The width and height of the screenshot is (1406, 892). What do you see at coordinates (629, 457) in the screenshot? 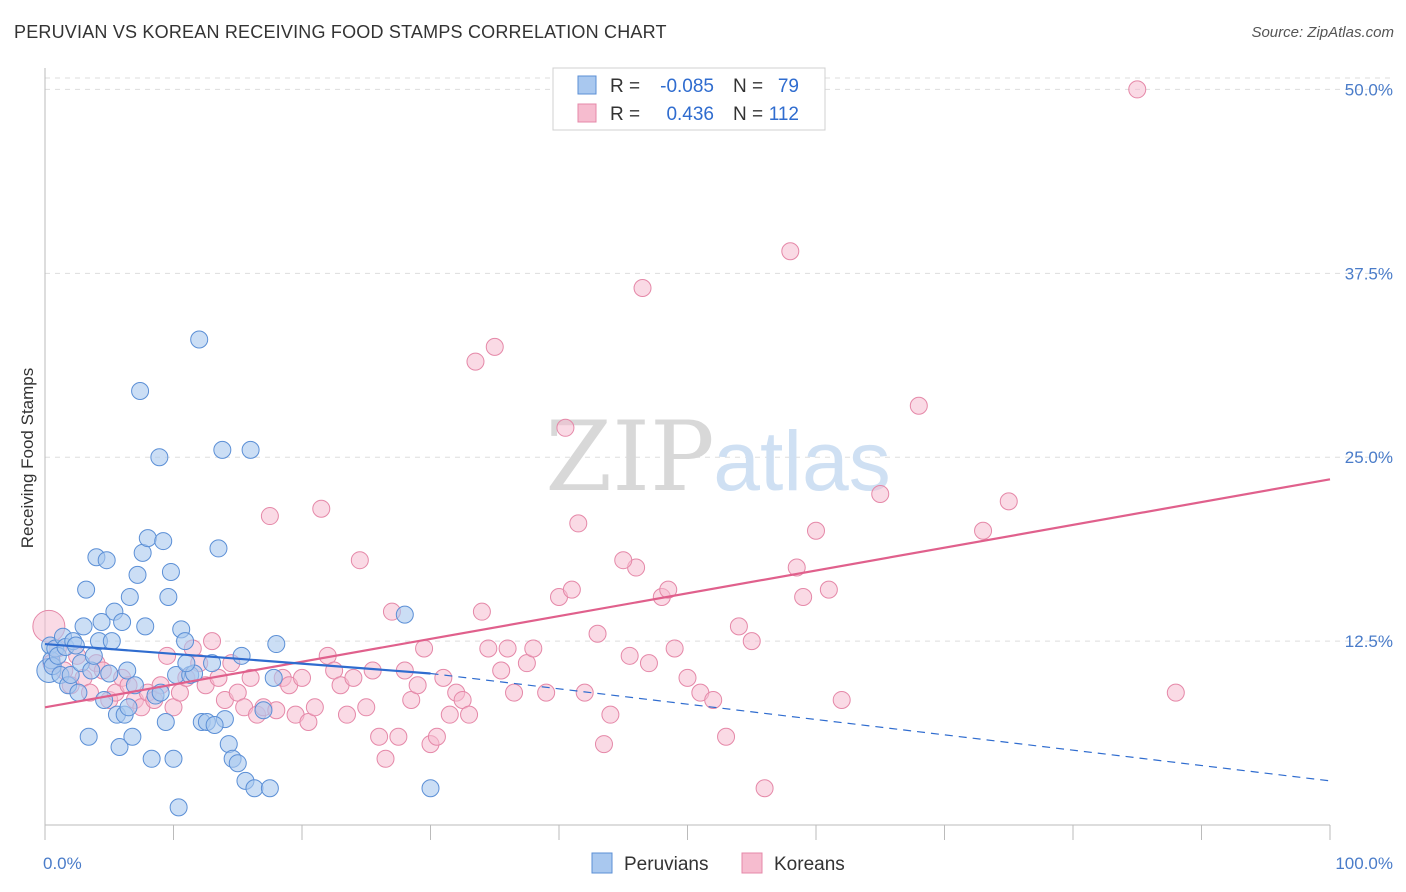
I see `watermark-zip: ZIP` at bounding box center [629, 457].